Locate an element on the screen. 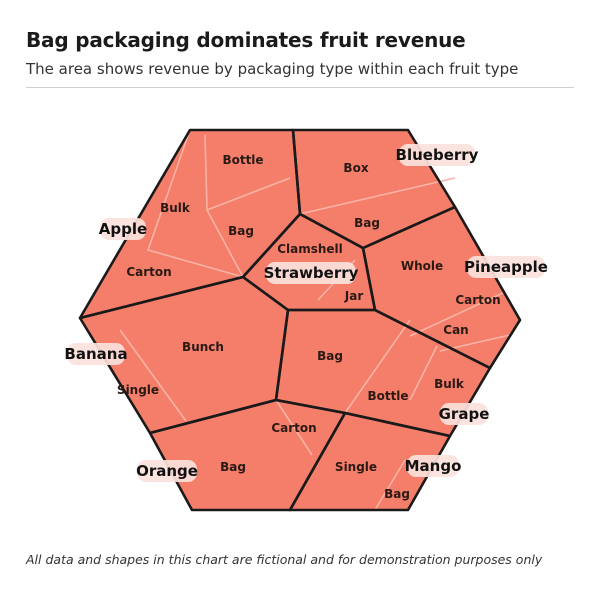 The height and width of the screenshot is (600, 600). chart-title: Bag packaging dominates fruit revenue is located at coordinates (246, 40).